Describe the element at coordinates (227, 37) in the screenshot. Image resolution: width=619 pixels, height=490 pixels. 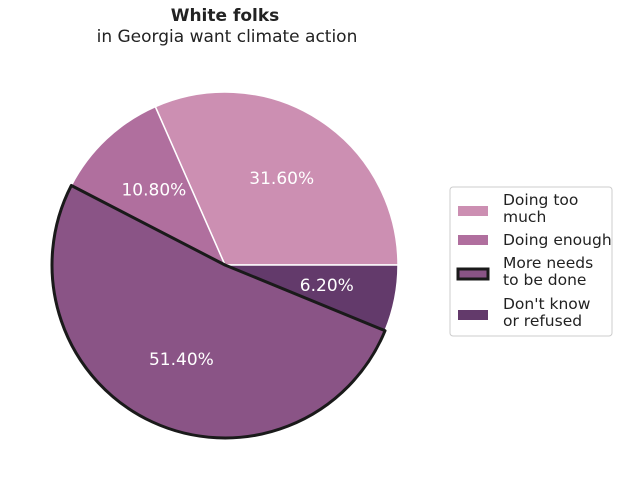
I see `chart-subtitle: in Georgia want climate action` at that location.